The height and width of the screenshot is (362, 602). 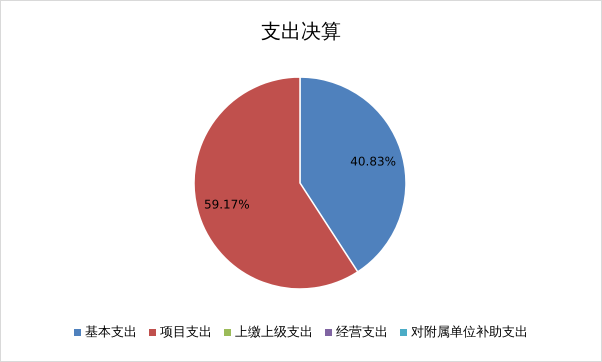 I want to click on data-label: 40.83%, so click(x=373, y=161).